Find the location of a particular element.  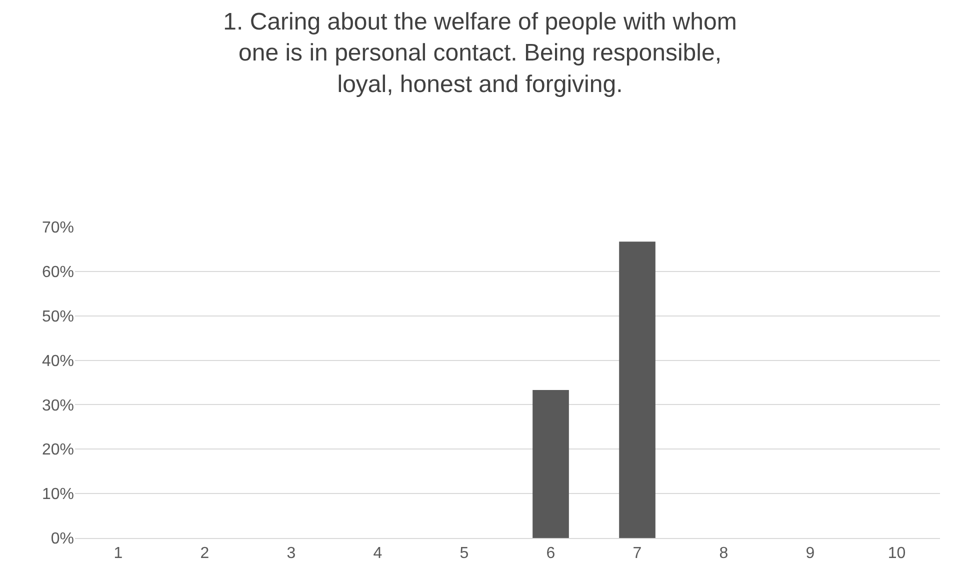

x-tick-label: 3 is located at coordinates (291, 553).